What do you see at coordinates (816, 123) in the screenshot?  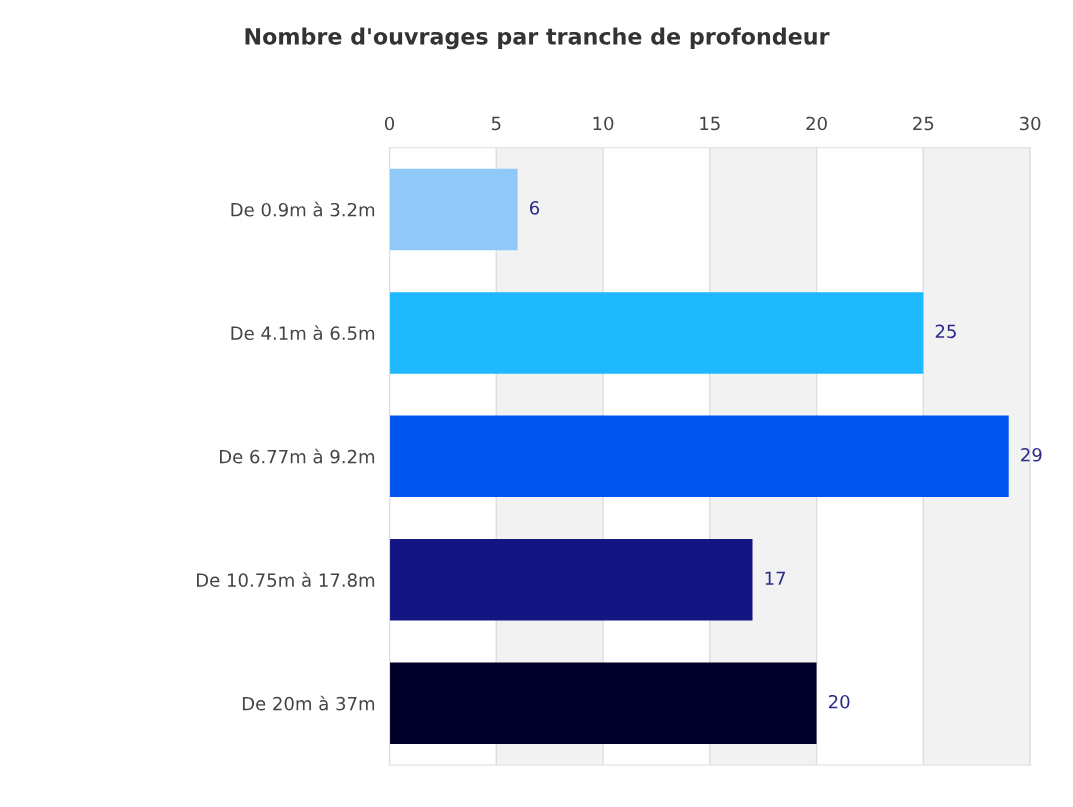 I see `x-tick-label: 20` at bounding box center [816, 123].